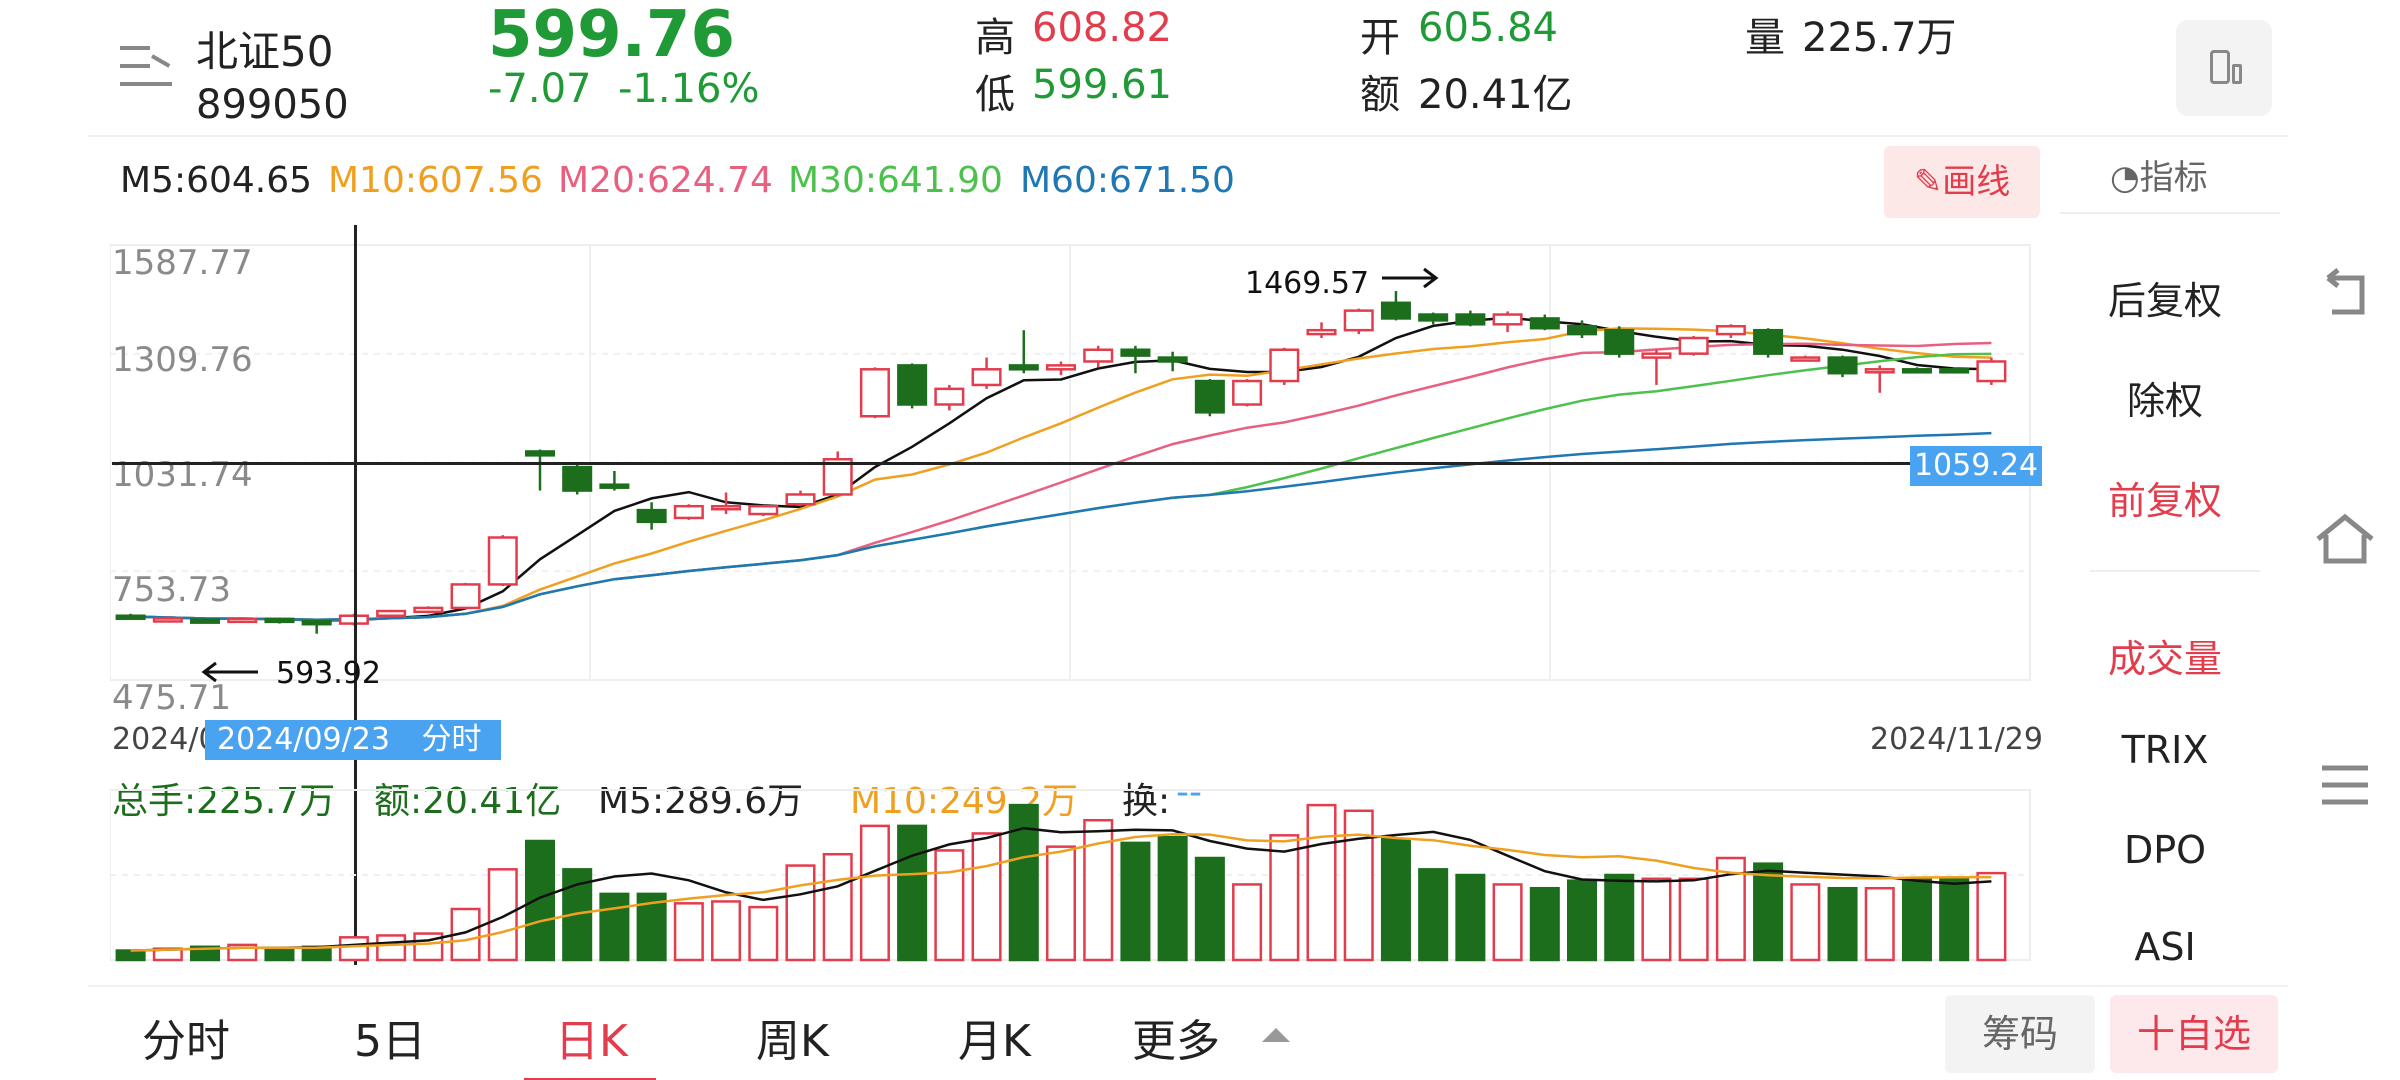 The height and width of the screenshot is (1080, 2400). Describe the element at coordinates (2165, 850) in the screenshot. I see `side-item-dpo: DPO` at that location.